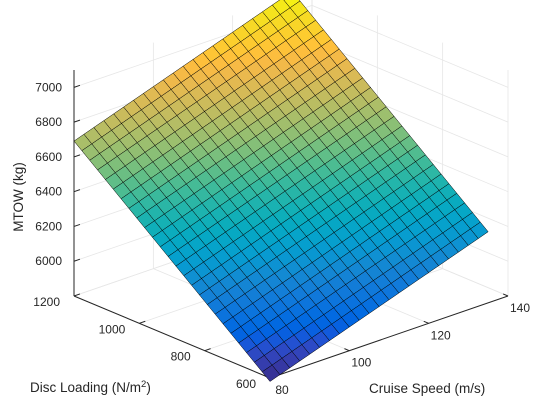  Describe the element at coordinates (90, 387) in the screenshot. I see `y-axis-label: Disc Loading (N/m2)` at that location.